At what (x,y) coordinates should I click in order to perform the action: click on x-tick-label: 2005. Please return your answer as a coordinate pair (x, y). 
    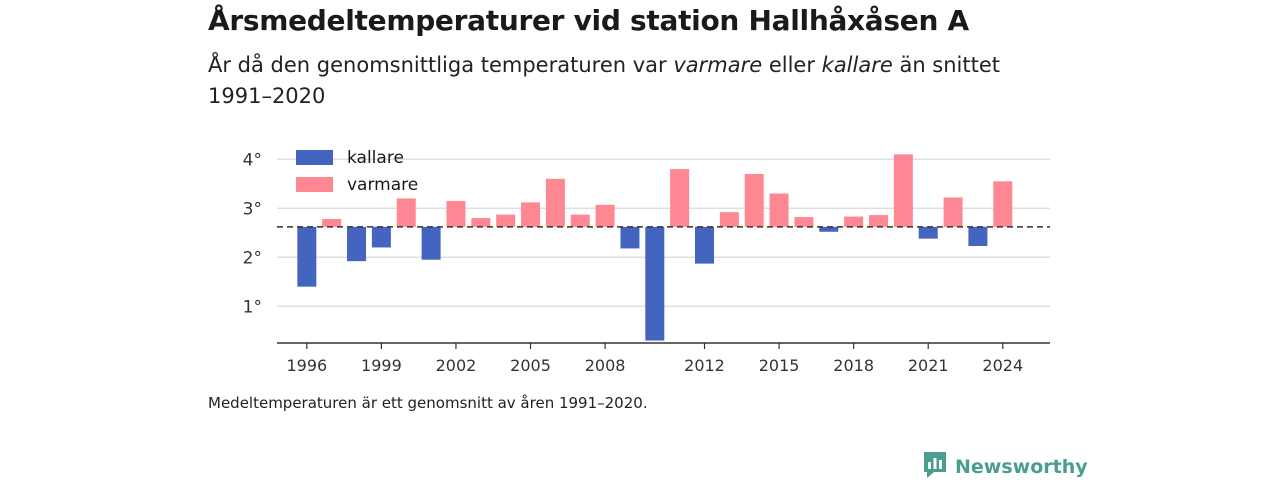
    Looking at the image, I should click on (530, 365).